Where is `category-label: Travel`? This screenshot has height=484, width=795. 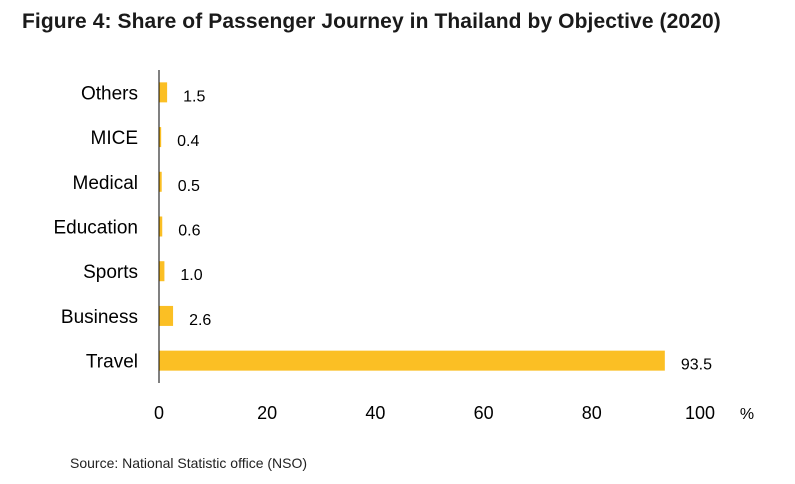
category-label: Travel is located at coordinates (112, 362).